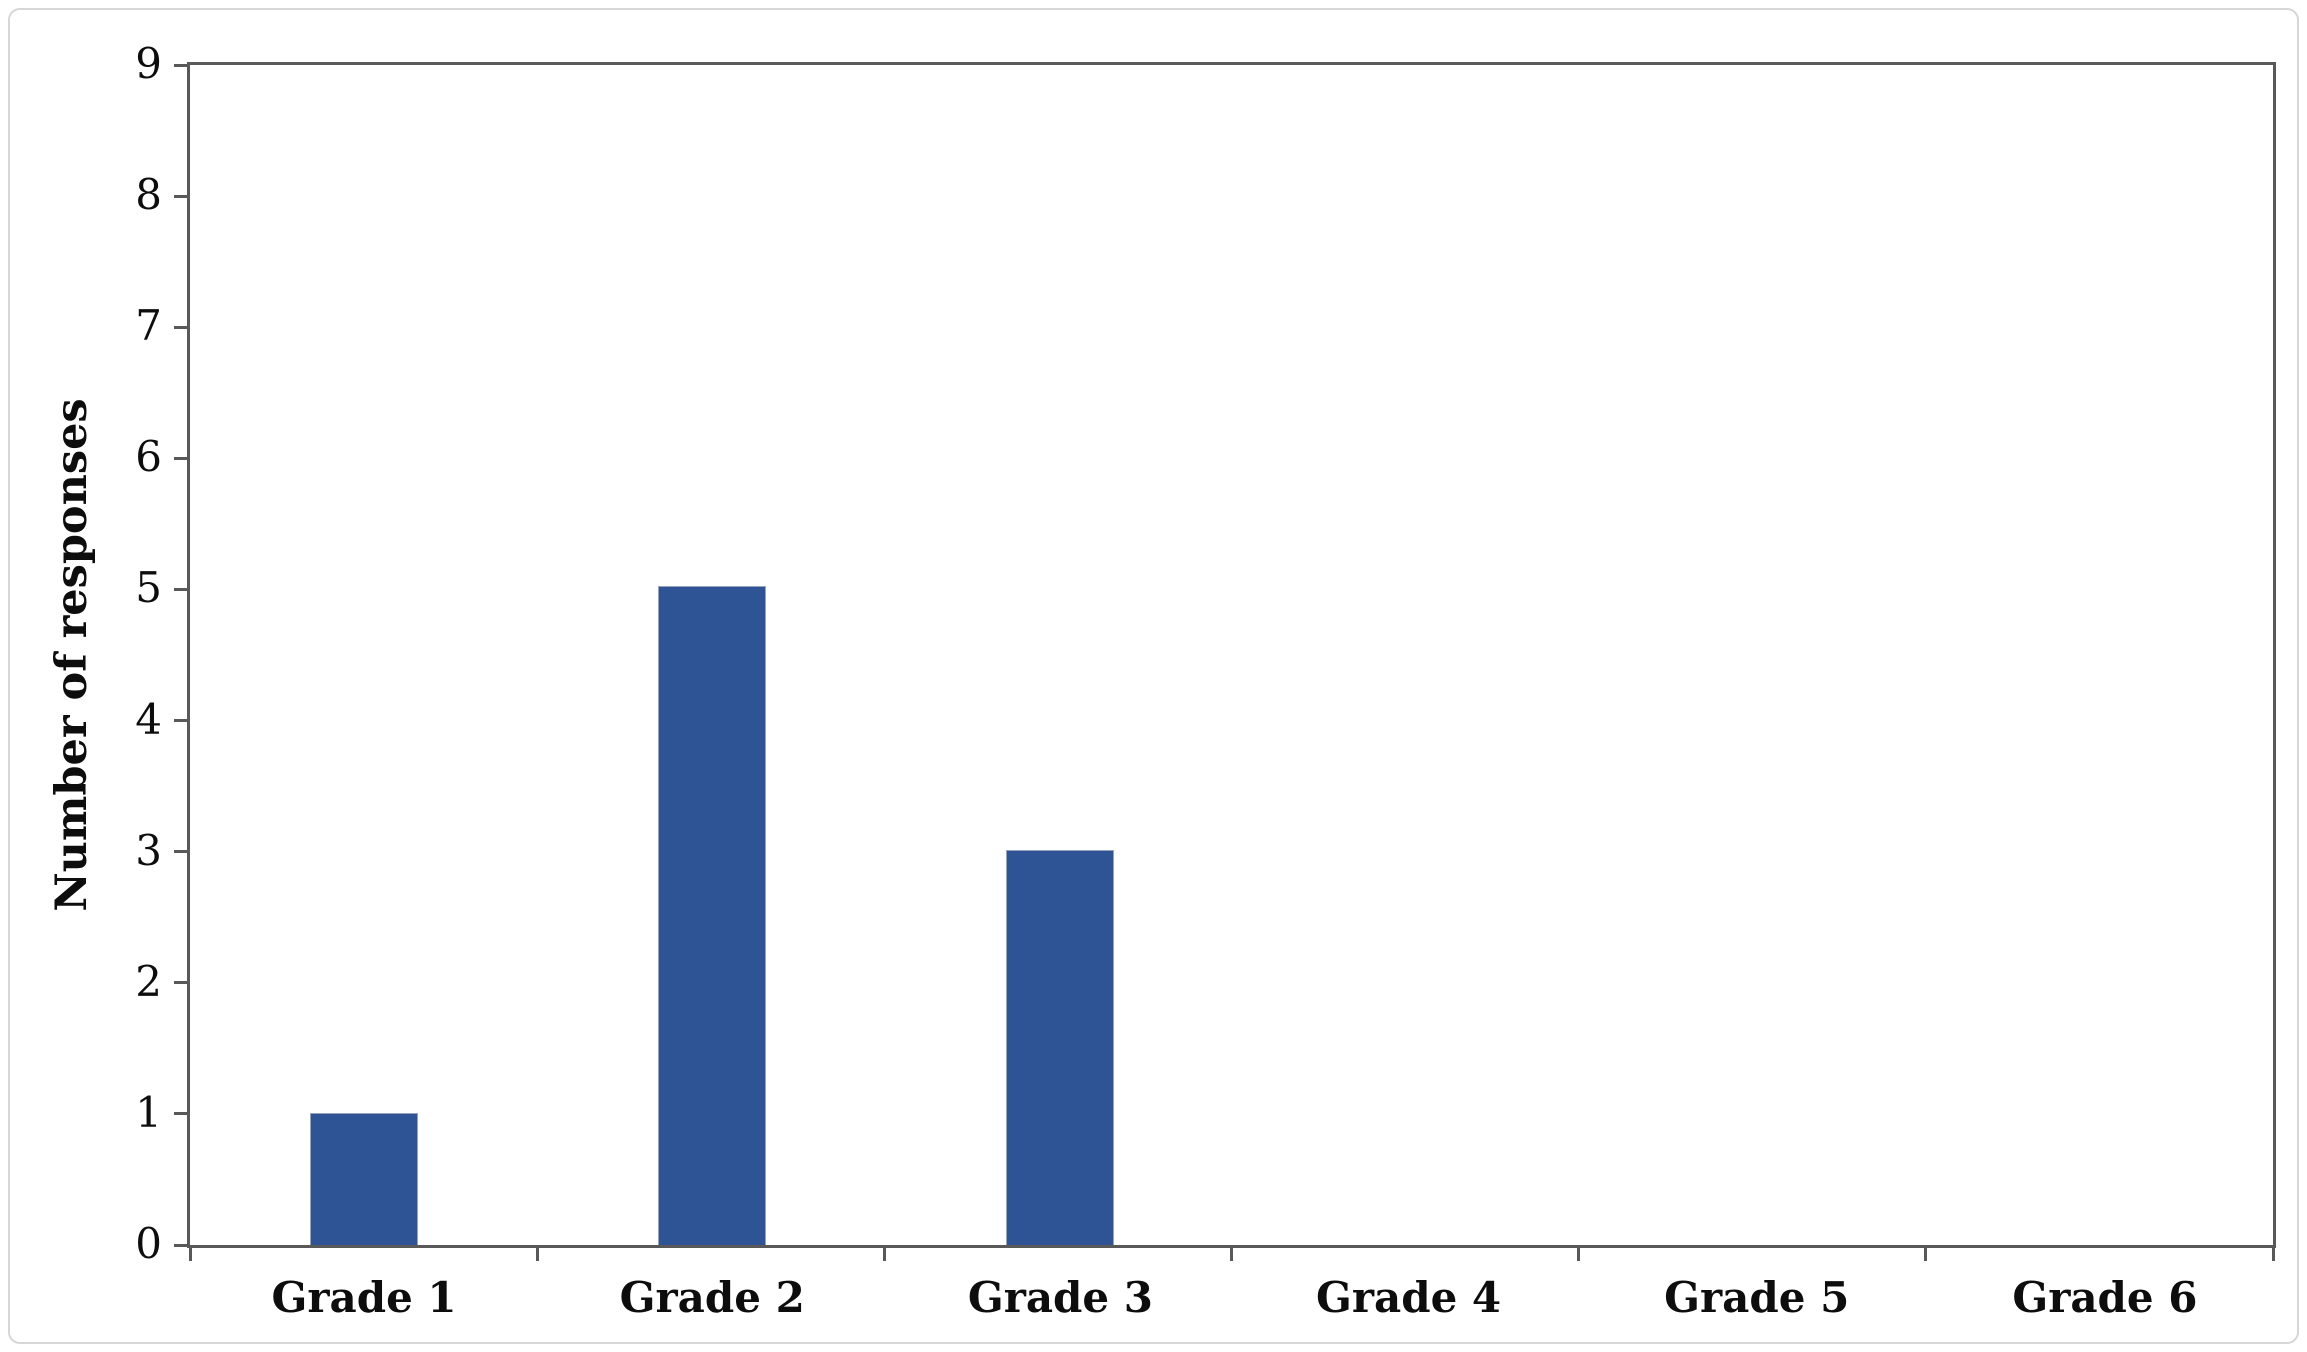 The width and height of the screenshot is (2307, 1352). I want to click on x-axis-label: Grade 4, so click(1409, 1297).